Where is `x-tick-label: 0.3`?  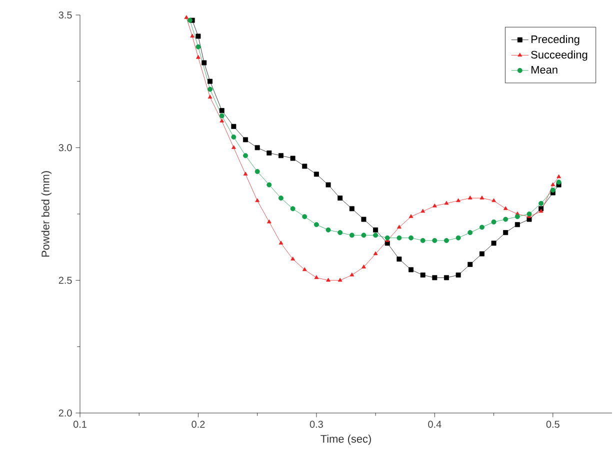
x-tick-label: 0.3 is located at coordinates (316, 424).